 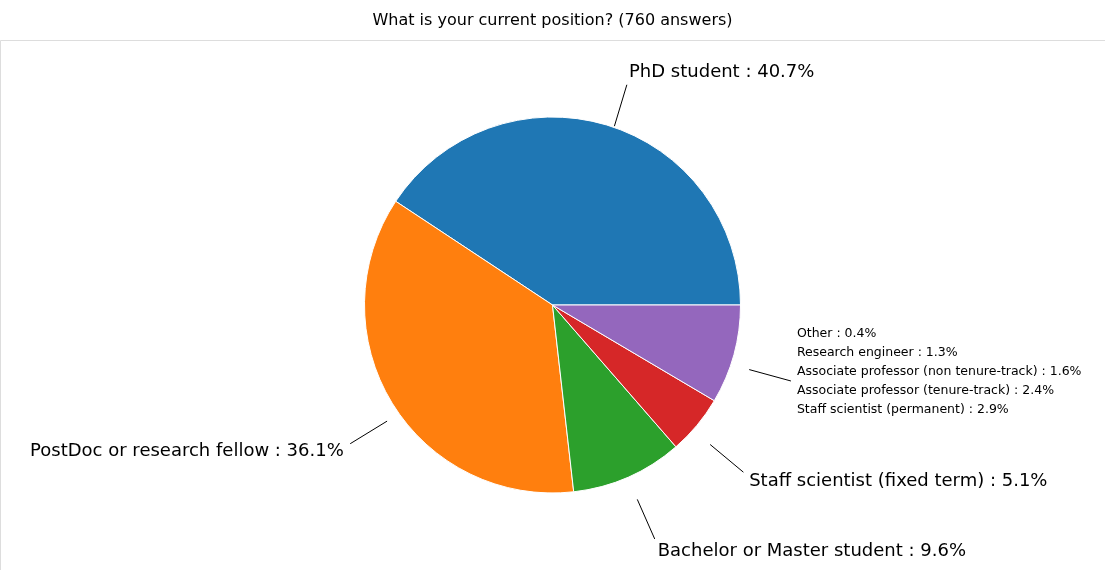 I want to click on text: Associate professor (tenure-track) : 2.4%, so click(x=925, y=389).